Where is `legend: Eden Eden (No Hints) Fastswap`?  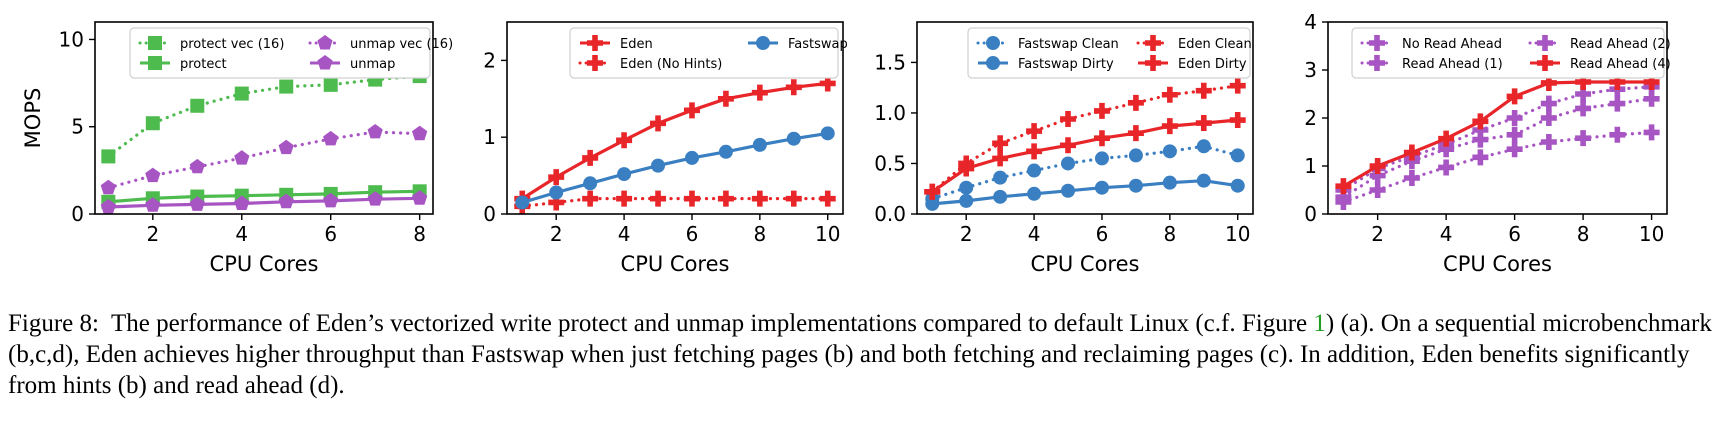 legend: Eden Eden (No Hints) Fastswap is located at coordinates (708, 53).